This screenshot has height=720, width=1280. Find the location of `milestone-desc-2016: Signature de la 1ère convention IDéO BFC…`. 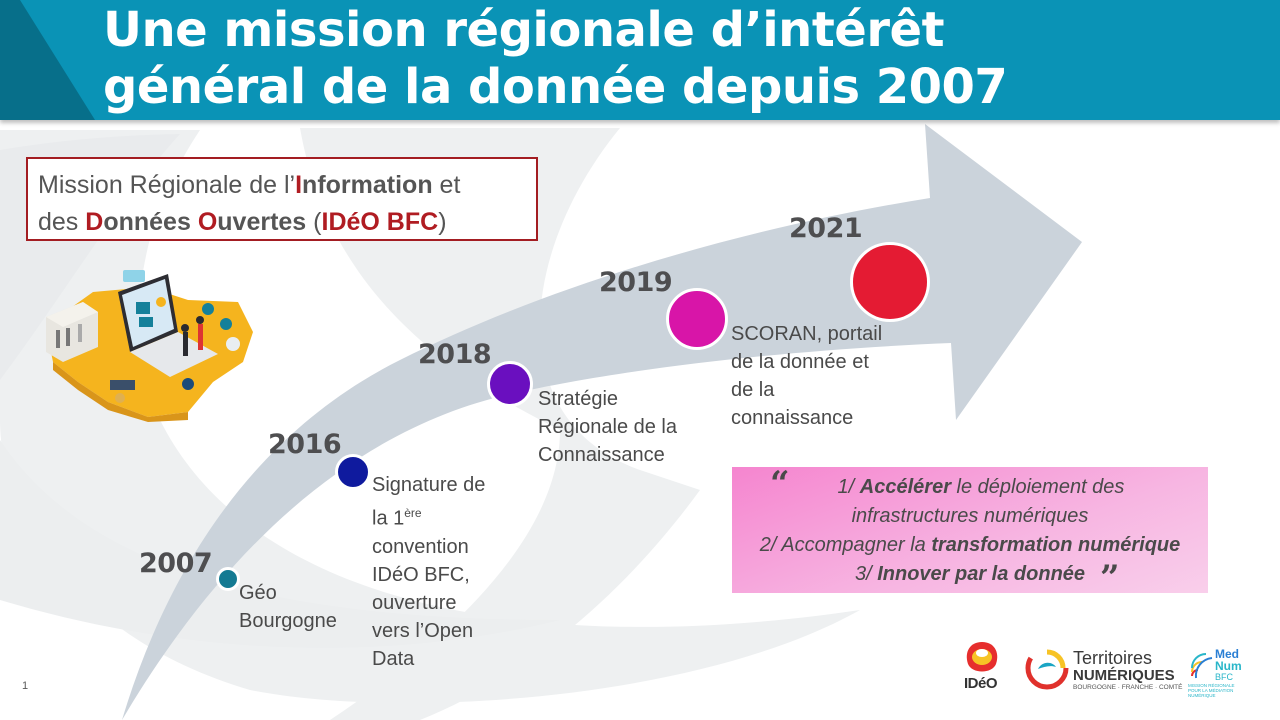

milestone-desc-2016: Signature de la 1ère convention IDéO BFC… is located at coordinates (428, 572).